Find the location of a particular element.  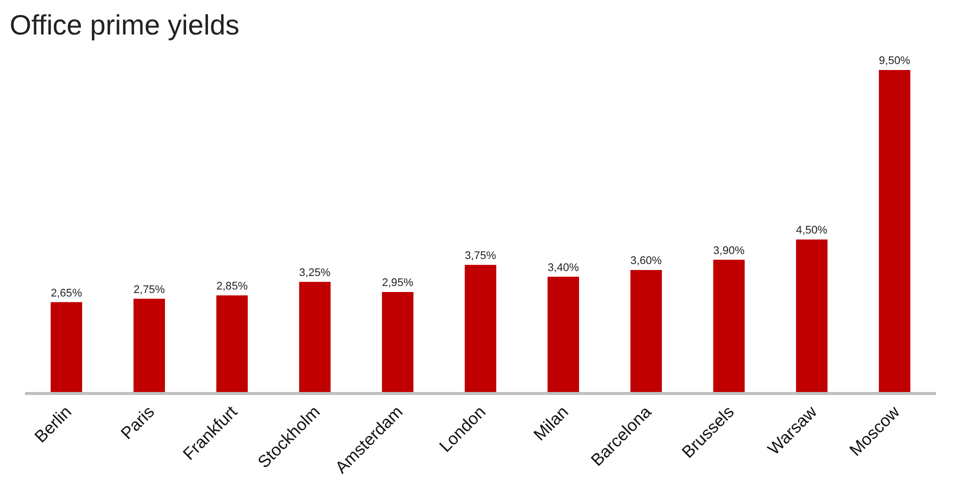

data-label: 9,50% is located at coordinates (894, 61).